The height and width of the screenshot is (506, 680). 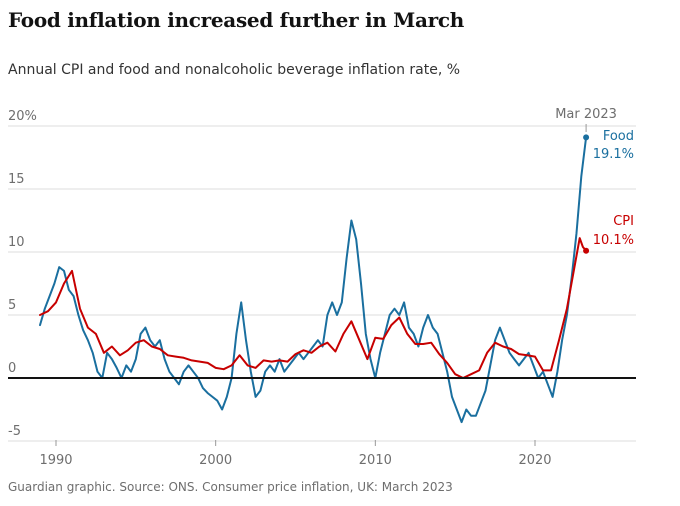 I want to click on cpi-series-label: CPI, so click(x=623, y=221).